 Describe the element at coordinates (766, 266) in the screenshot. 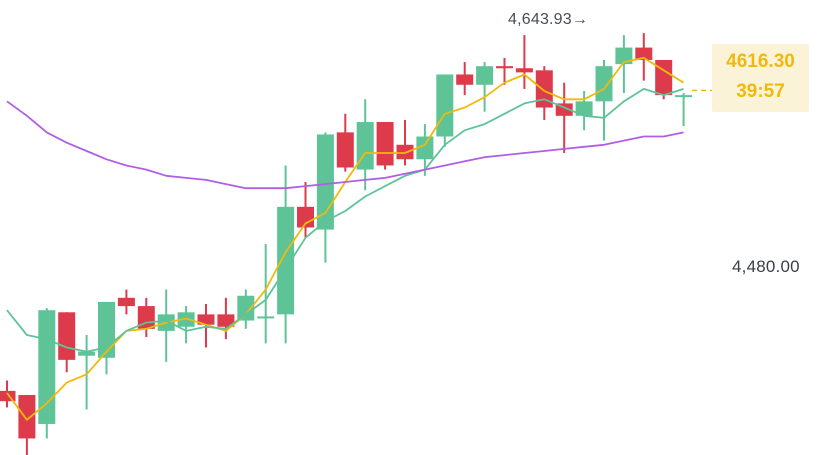

I see `price-axis-label: 4,480.00` at that location.